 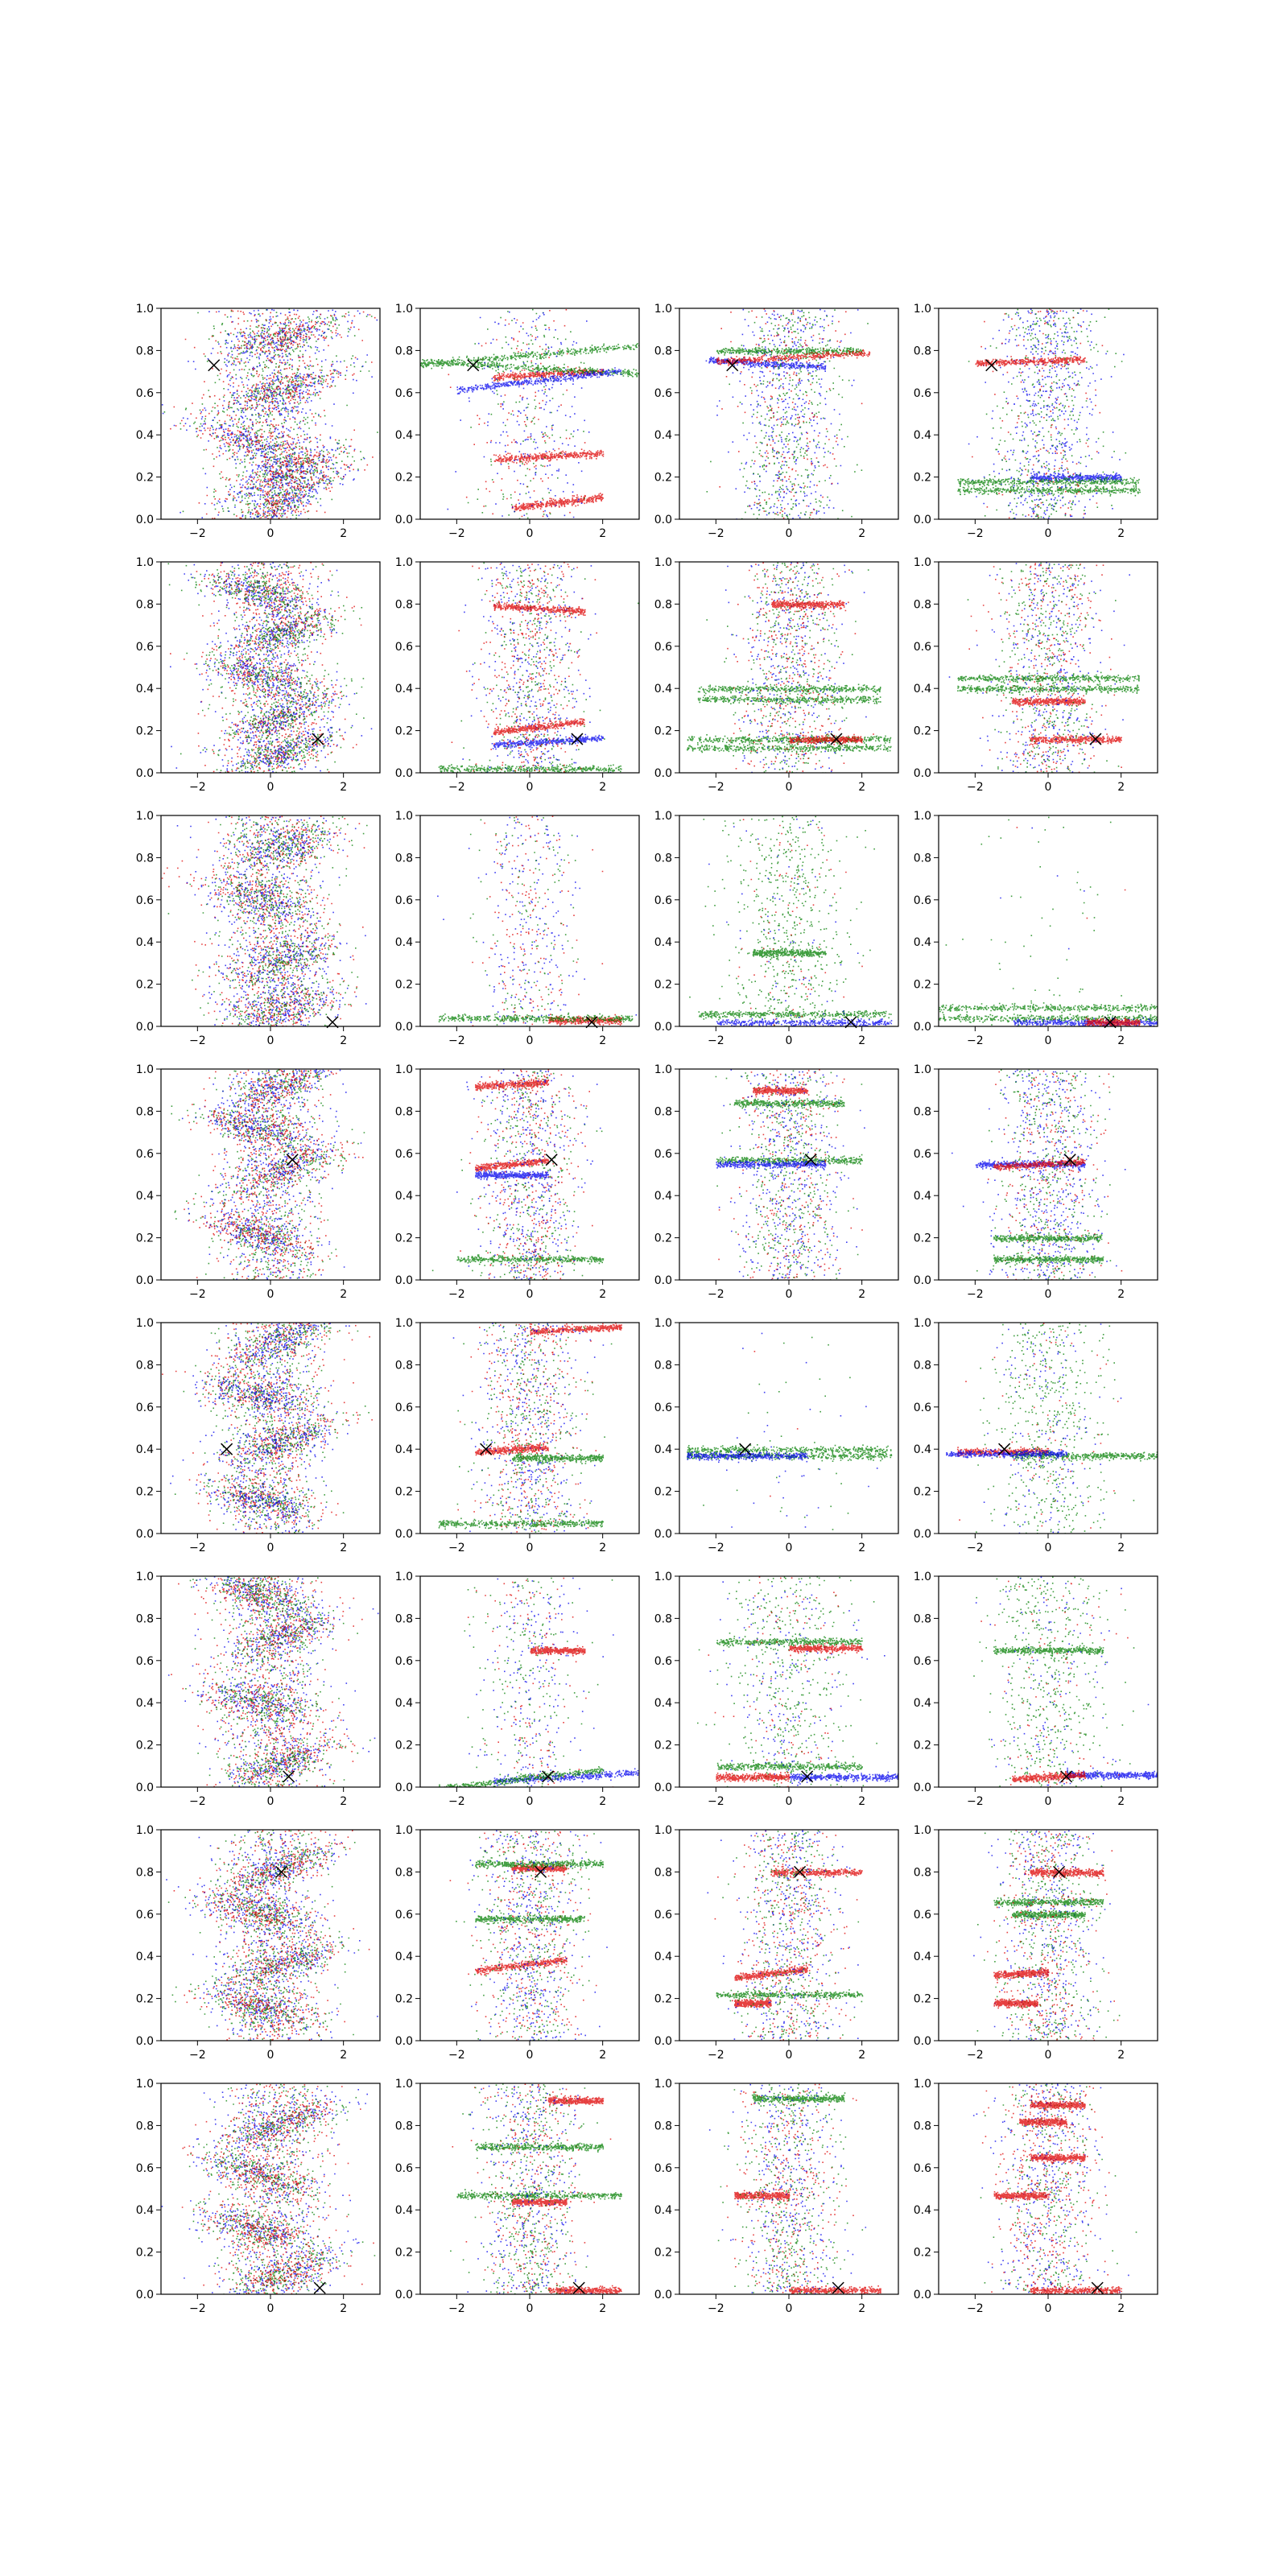 What do you see at coordinates (319, 2287) in the screenshot?
I see `x-marker` at bounding box center [319, 2287].